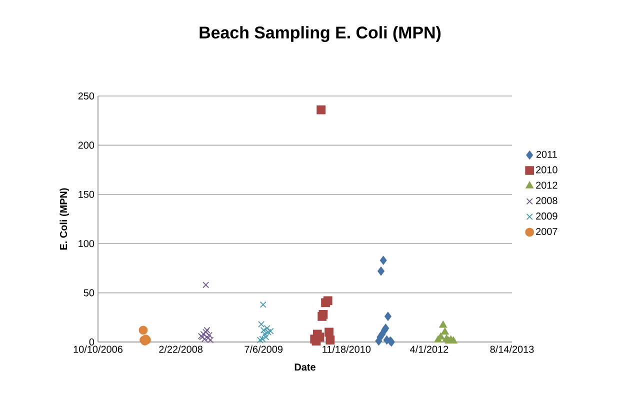 The width and height of the screenshot is (633, 412). I want to click on y-axis-title: E. Coli (MPN), so click(65, 219).